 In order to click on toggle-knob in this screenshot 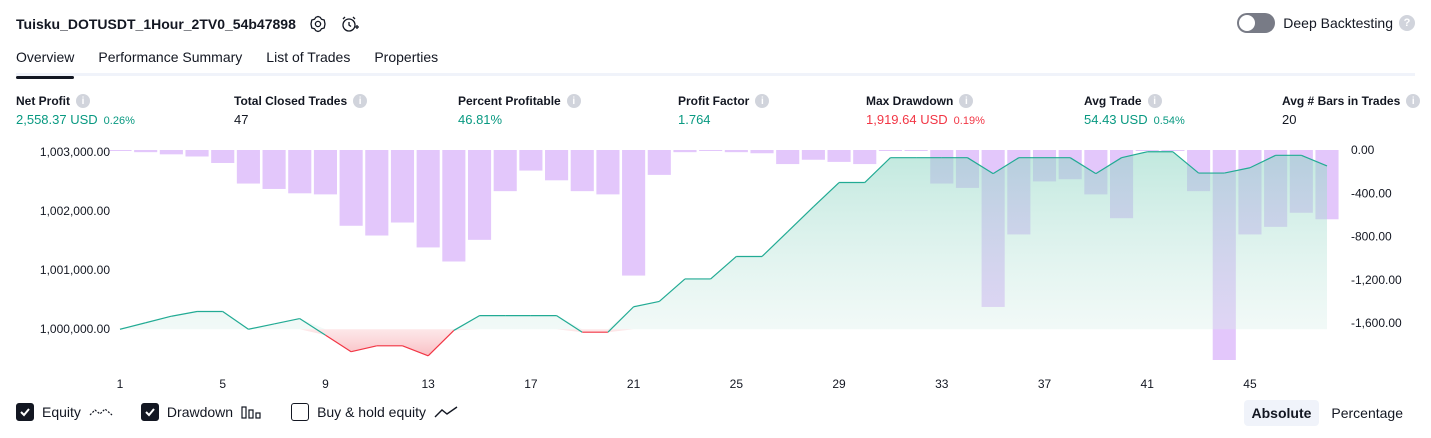, I will do `click(1247, 23)`.